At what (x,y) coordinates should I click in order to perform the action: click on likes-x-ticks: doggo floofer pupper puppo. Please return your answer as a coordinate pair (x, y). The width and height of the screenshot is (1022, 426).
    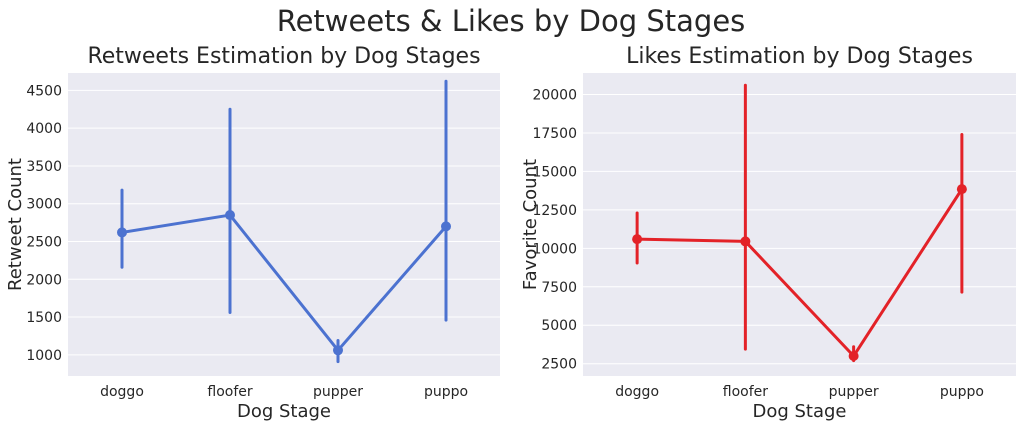
    Looking at the image, I should click on (799, 392).